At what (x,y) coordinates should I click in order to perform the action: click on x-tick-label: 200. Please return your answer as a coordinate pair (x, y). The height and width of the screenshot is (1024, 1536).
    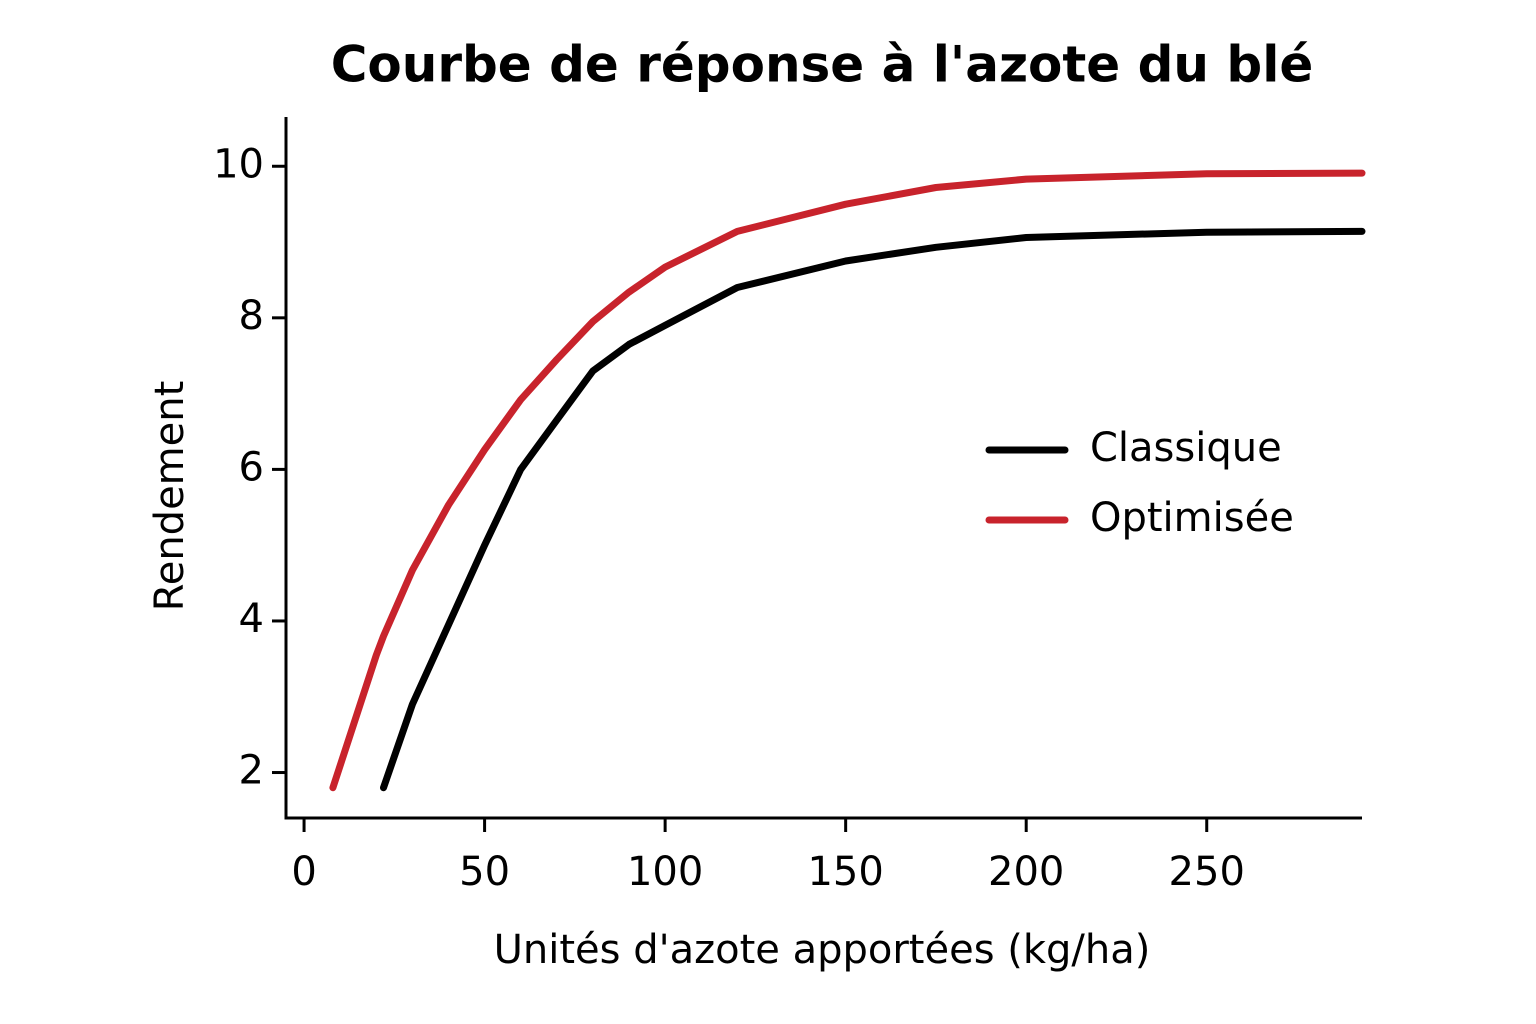
    Looking at the image, I should click on (1026, 872).